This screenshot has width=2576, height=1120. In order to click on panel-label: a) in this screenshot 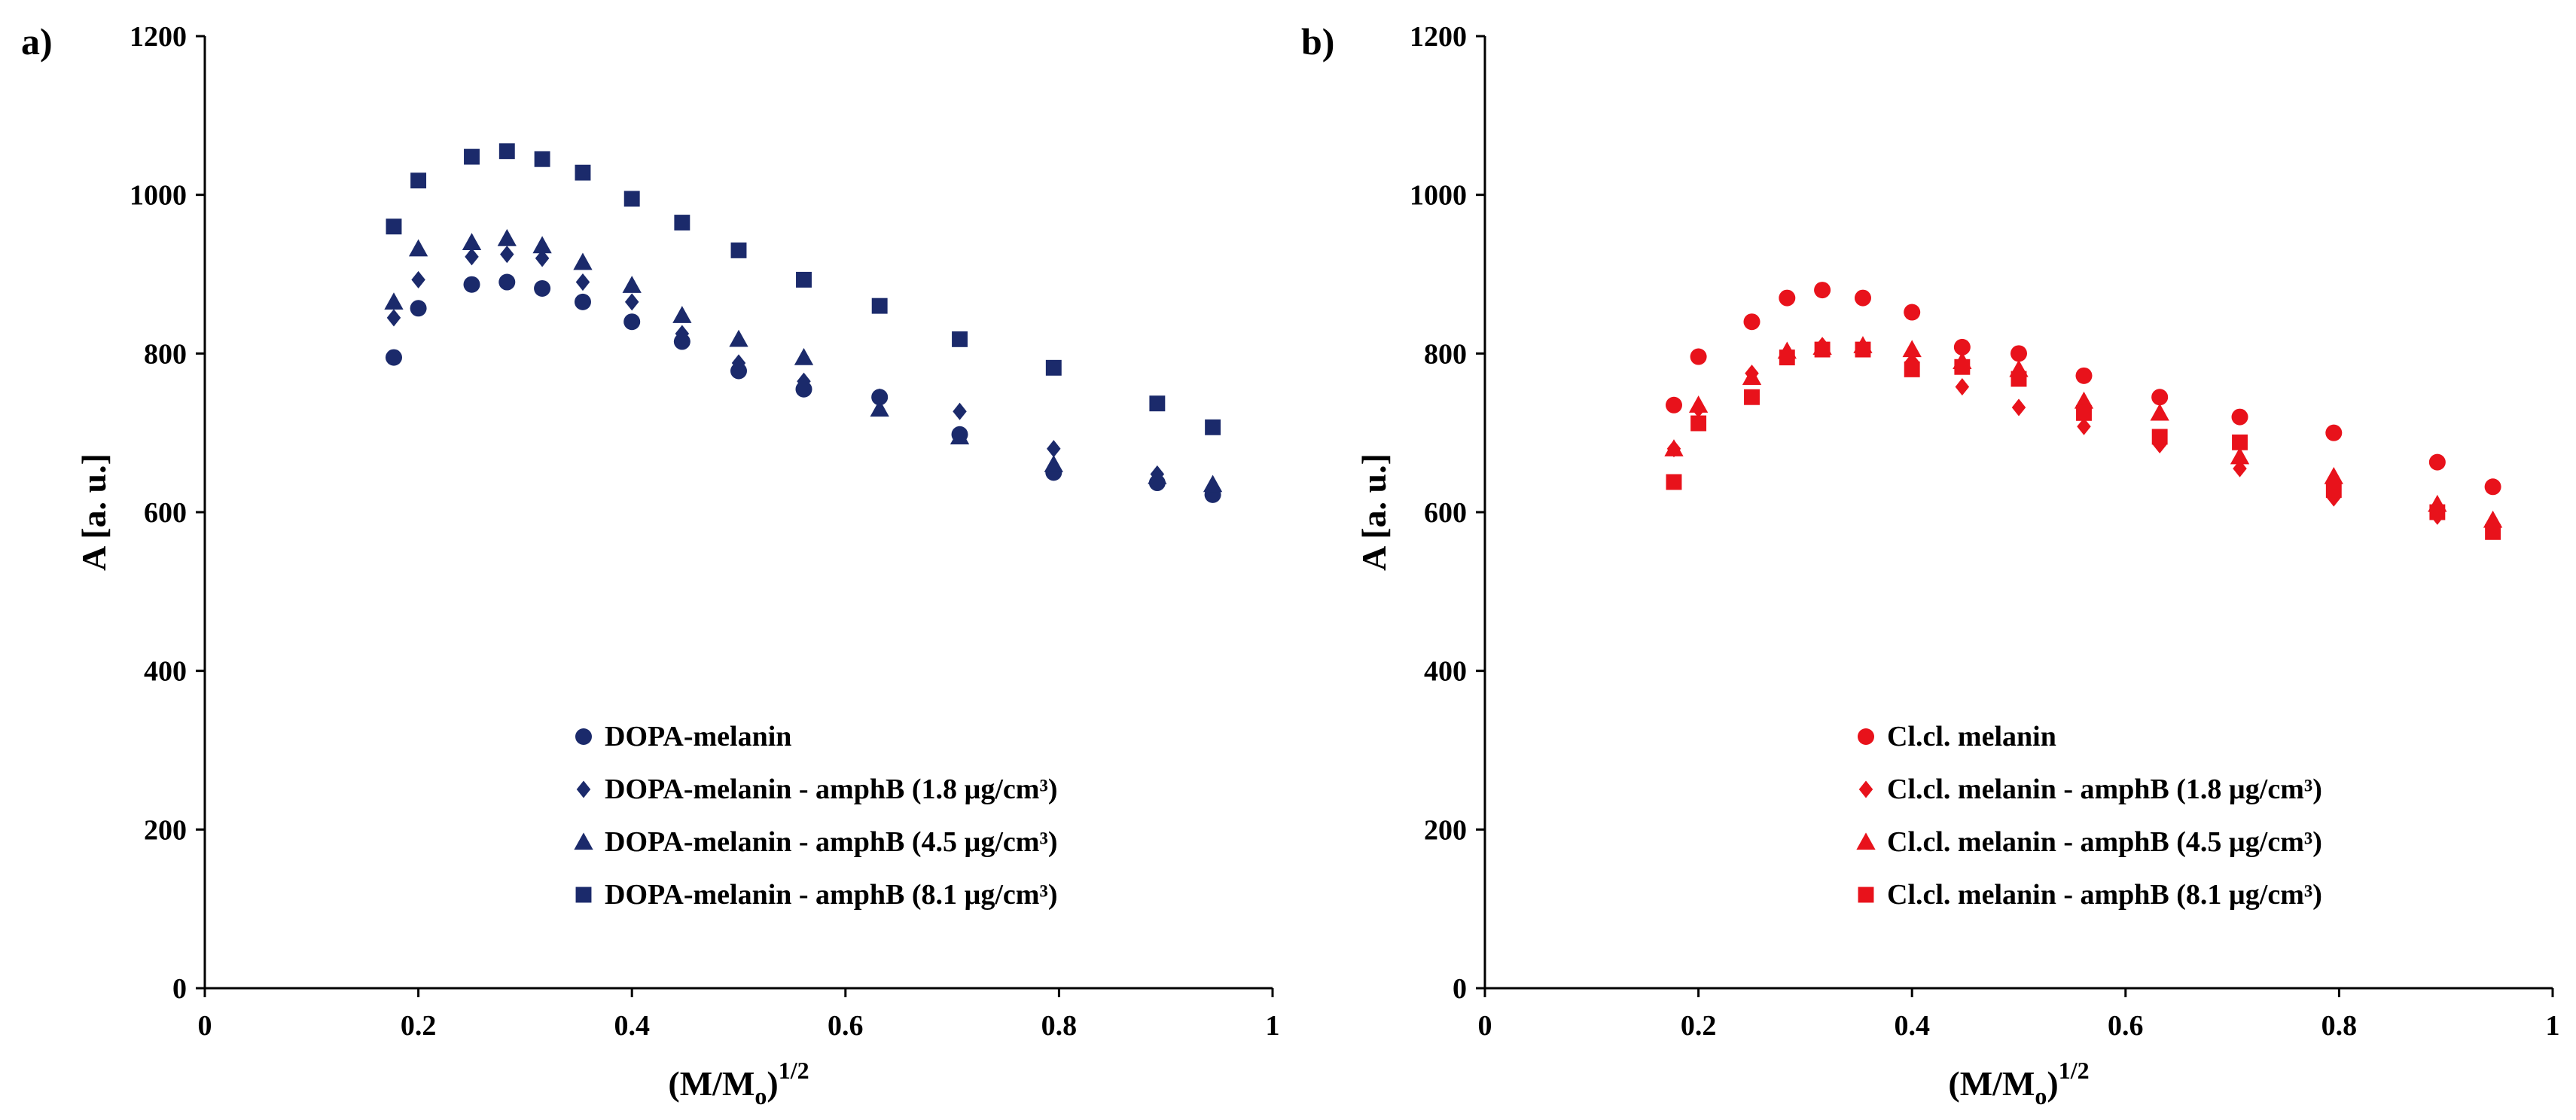, I will do `click(37, 41)`.